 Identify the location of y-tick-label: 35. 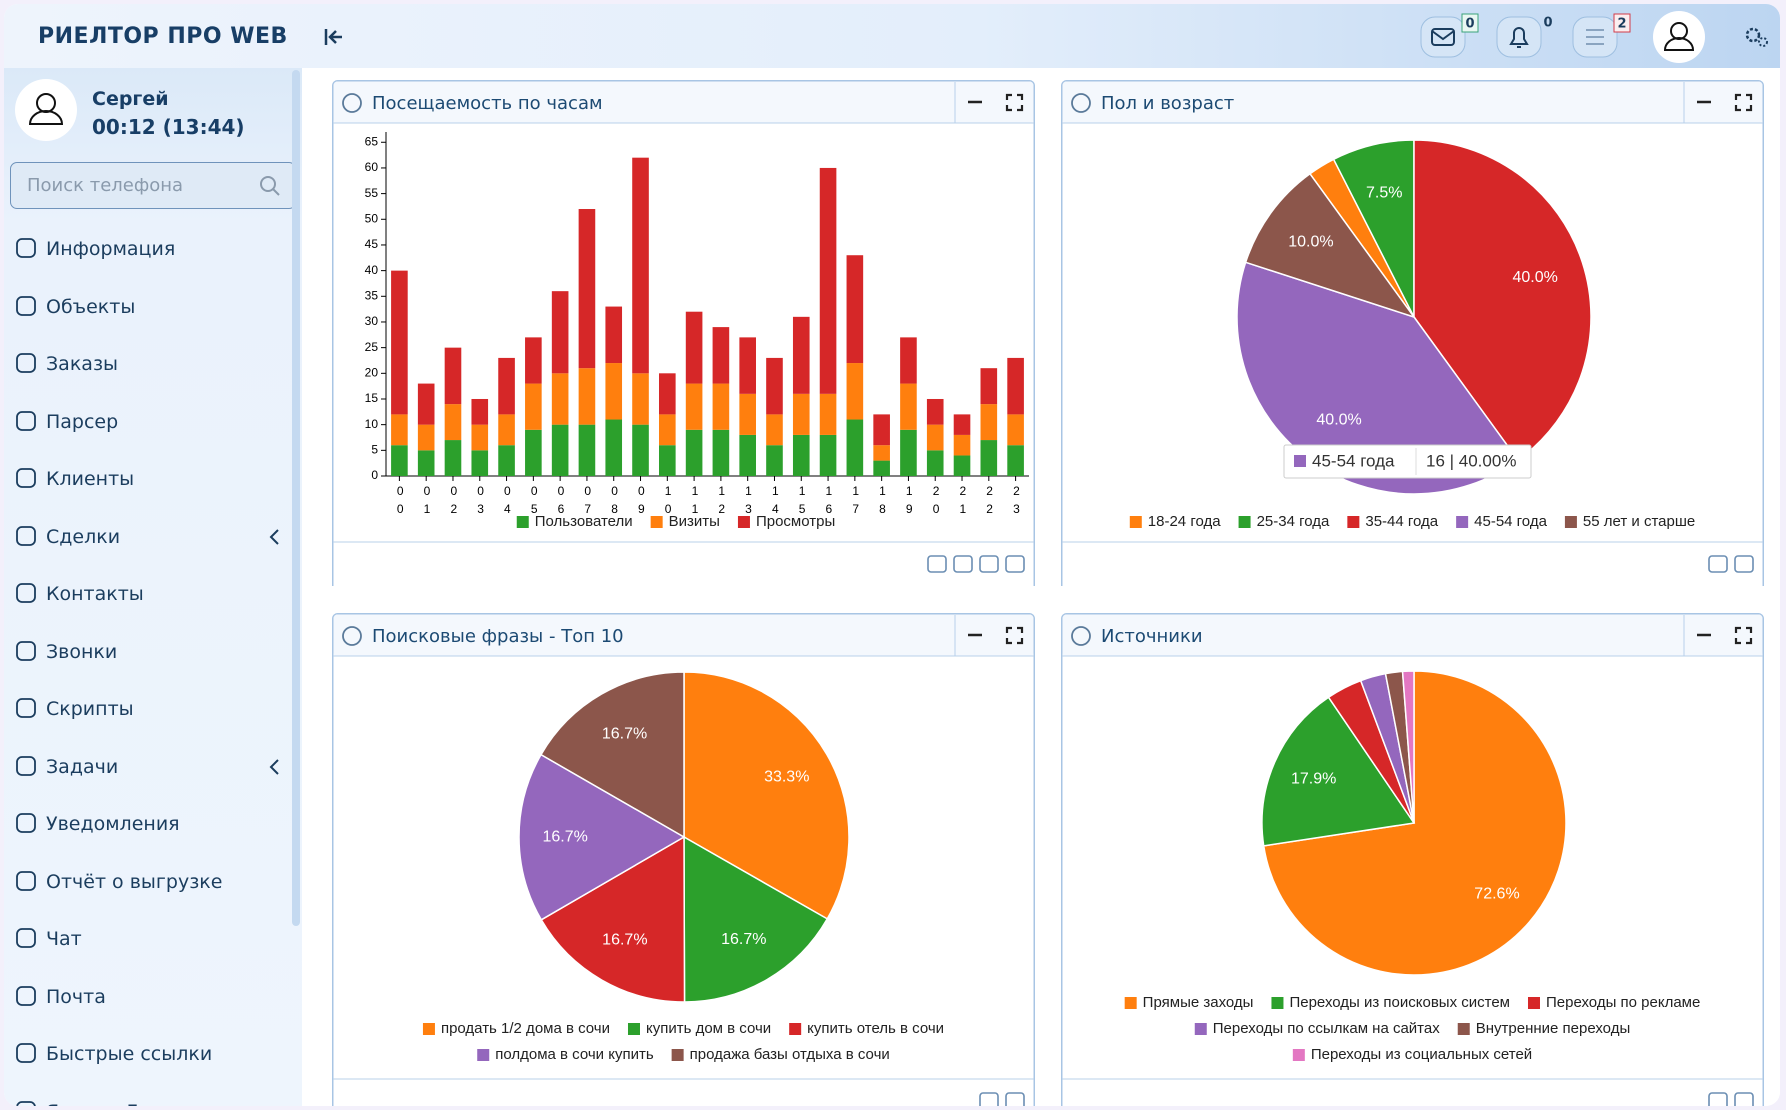
(372, 295).